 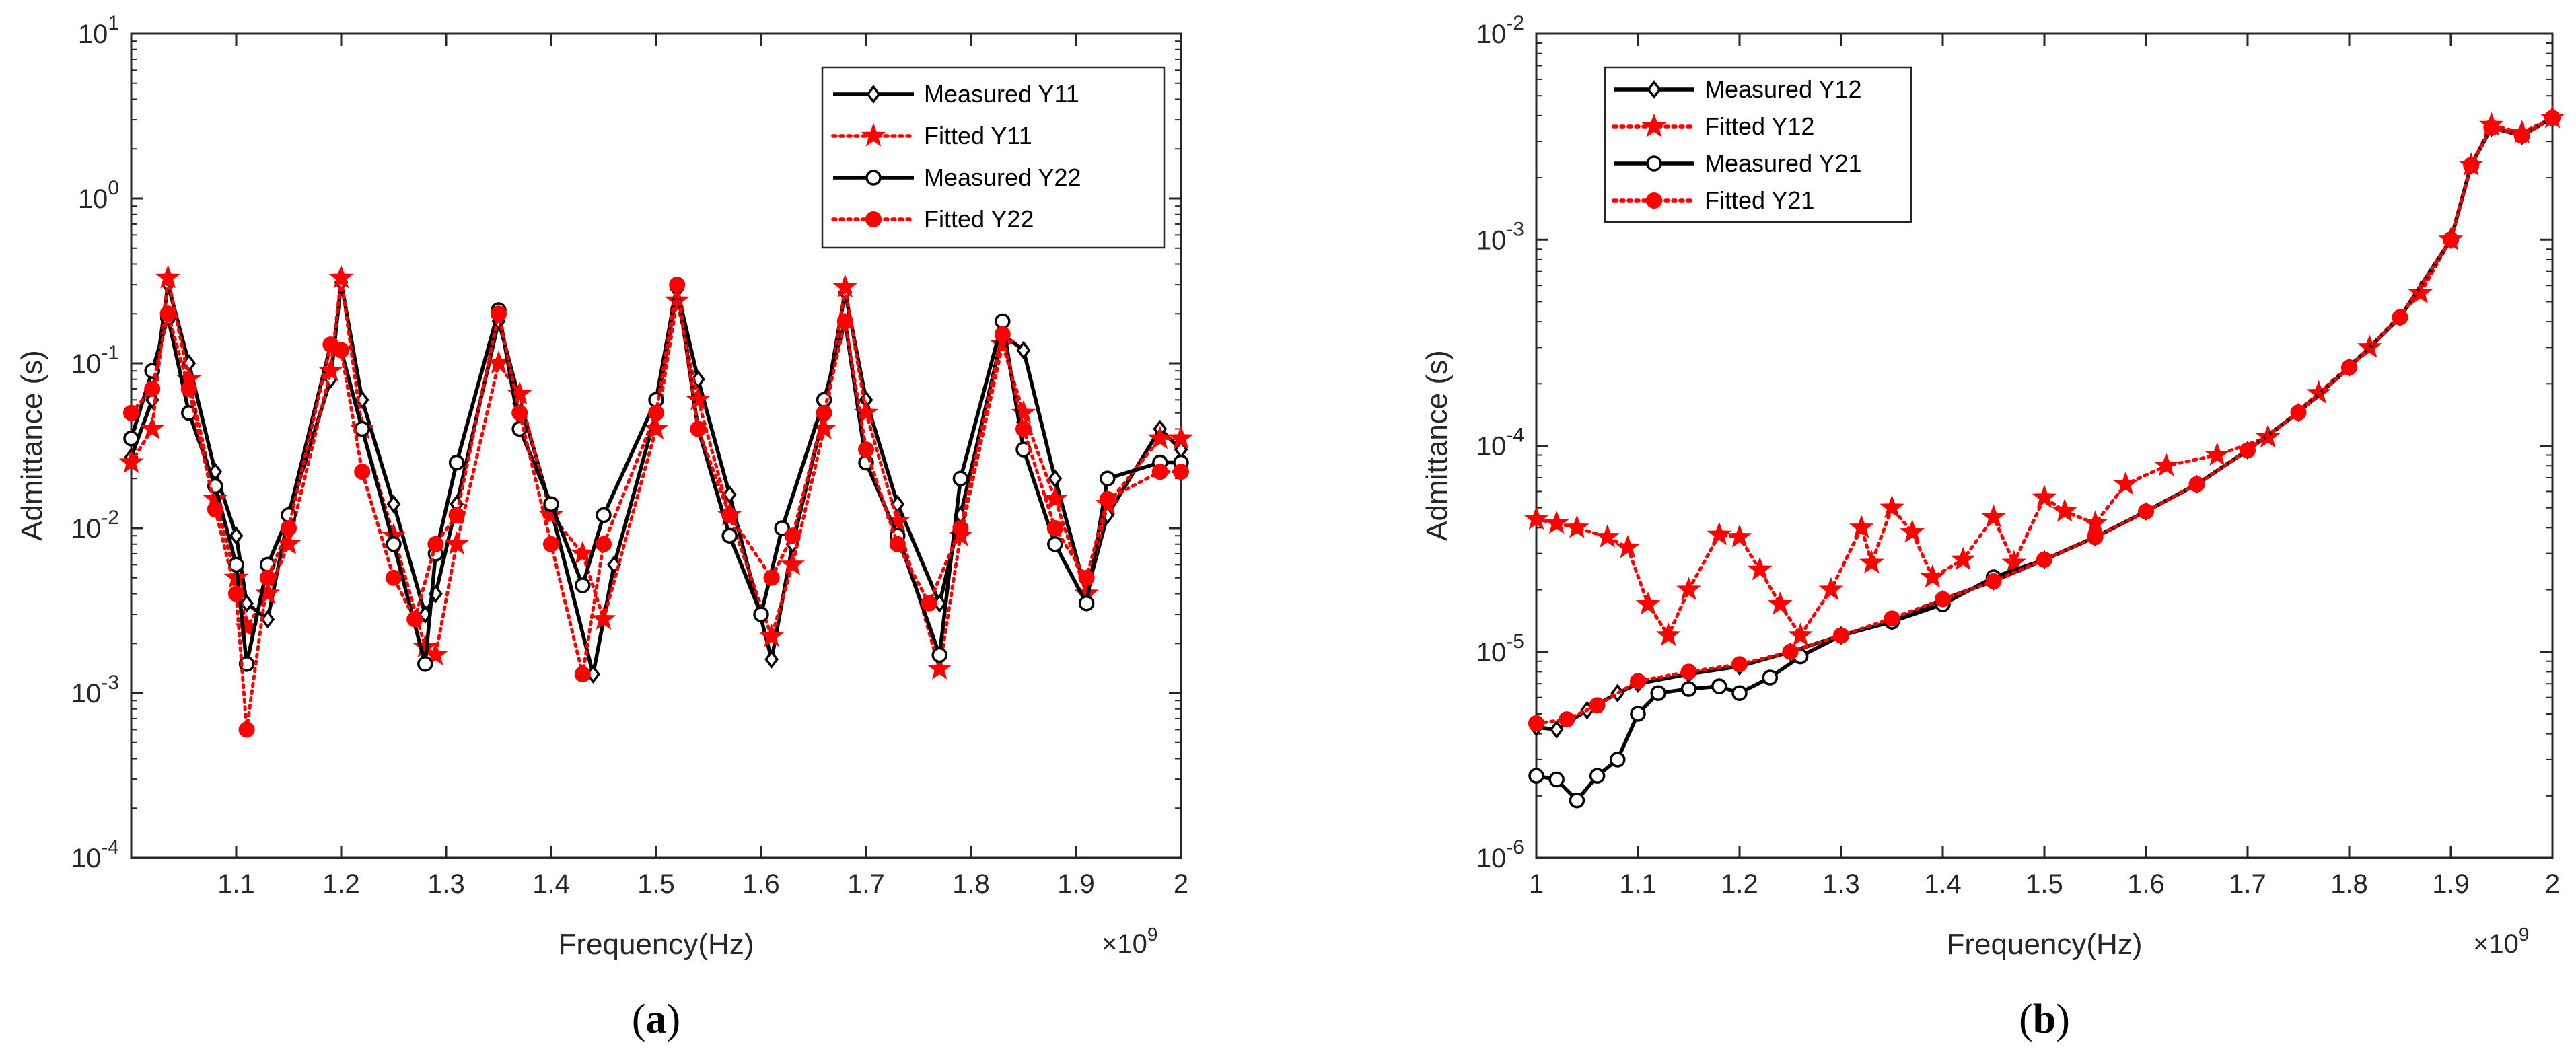 What do you see at coordinates (1515, 23) in the screenshot?
I see `y-tick-label-exponent: -2` at bounding box center [1515, 23].